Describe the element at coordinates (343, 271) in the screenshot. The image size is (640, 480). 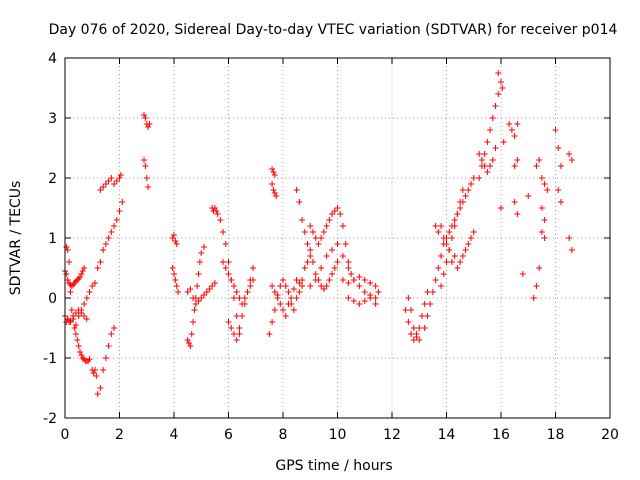
I see `series-arc21` at that location.